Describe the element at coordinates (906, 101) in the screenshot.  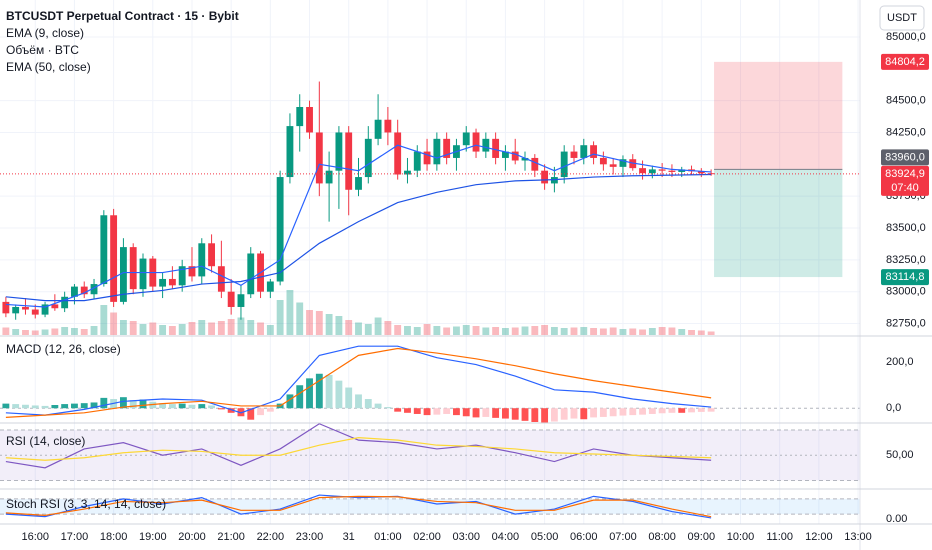
I see `y-tick-label: 84500,0` at that location.